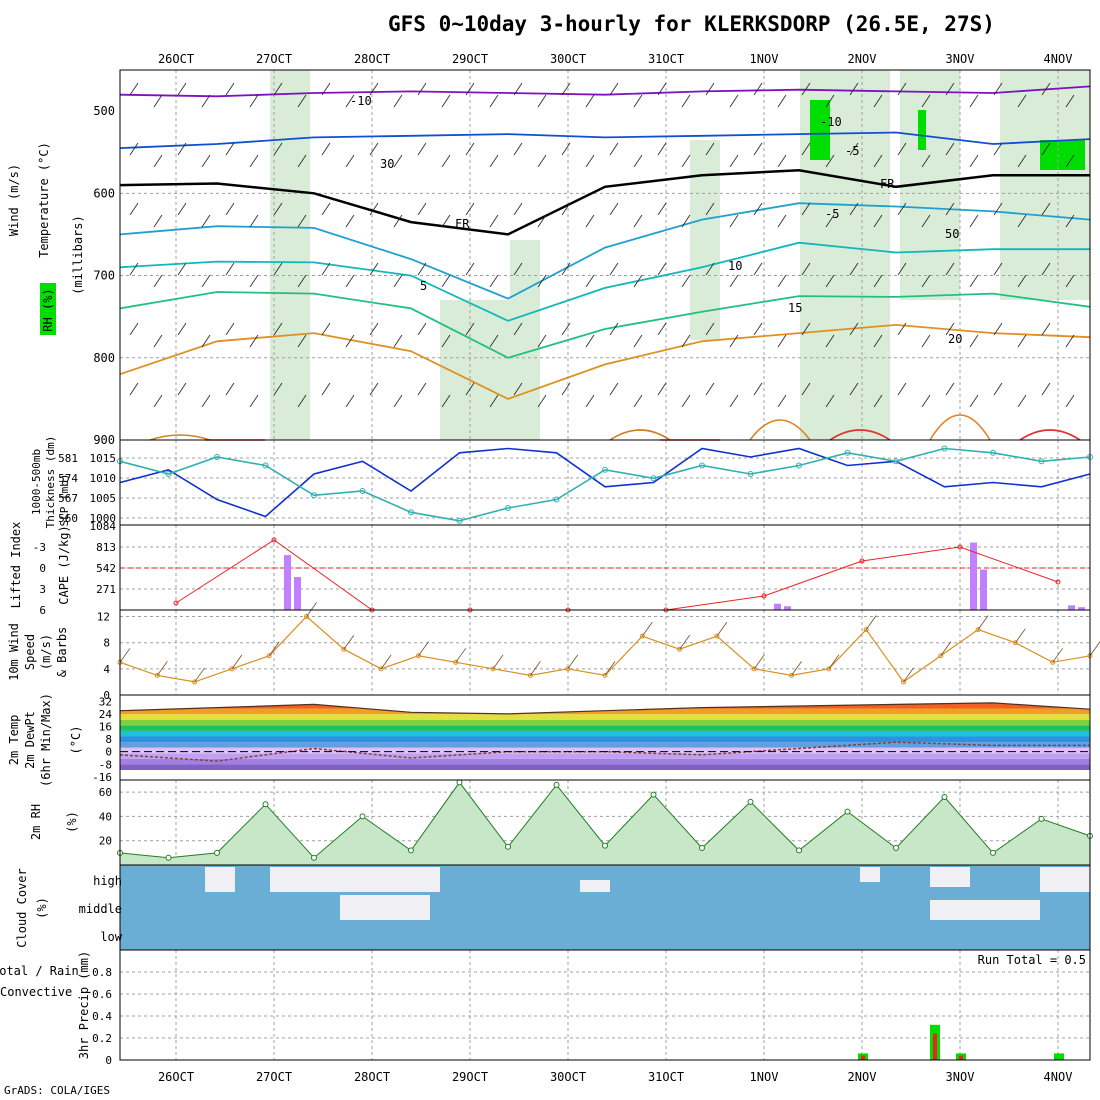 This screenshot has height=1100, width=1100. Describe the element at coordinates (104, 358) in the screenshot. I see `pressure-tick-label: 800` at that location.